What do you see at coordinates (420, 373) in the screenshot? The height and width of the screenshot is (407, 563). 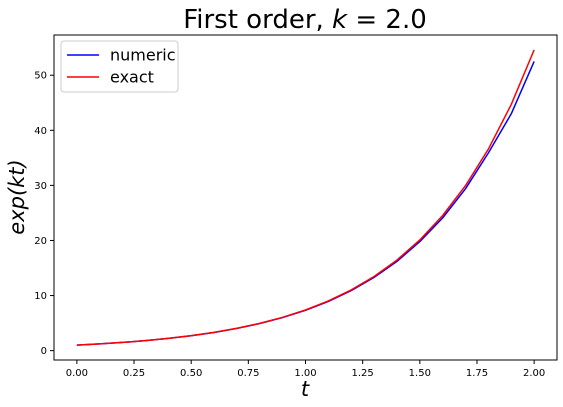 I see `x-tick-label: 1.50` at bounding box center [420, 373].